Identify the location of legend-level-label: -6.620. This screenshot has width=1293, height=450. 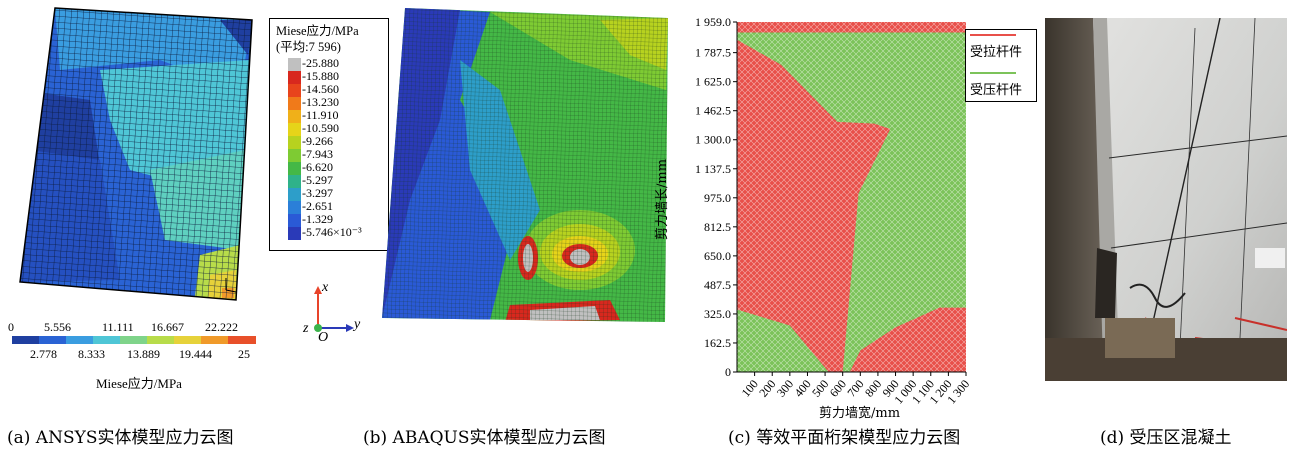
(317, 167).